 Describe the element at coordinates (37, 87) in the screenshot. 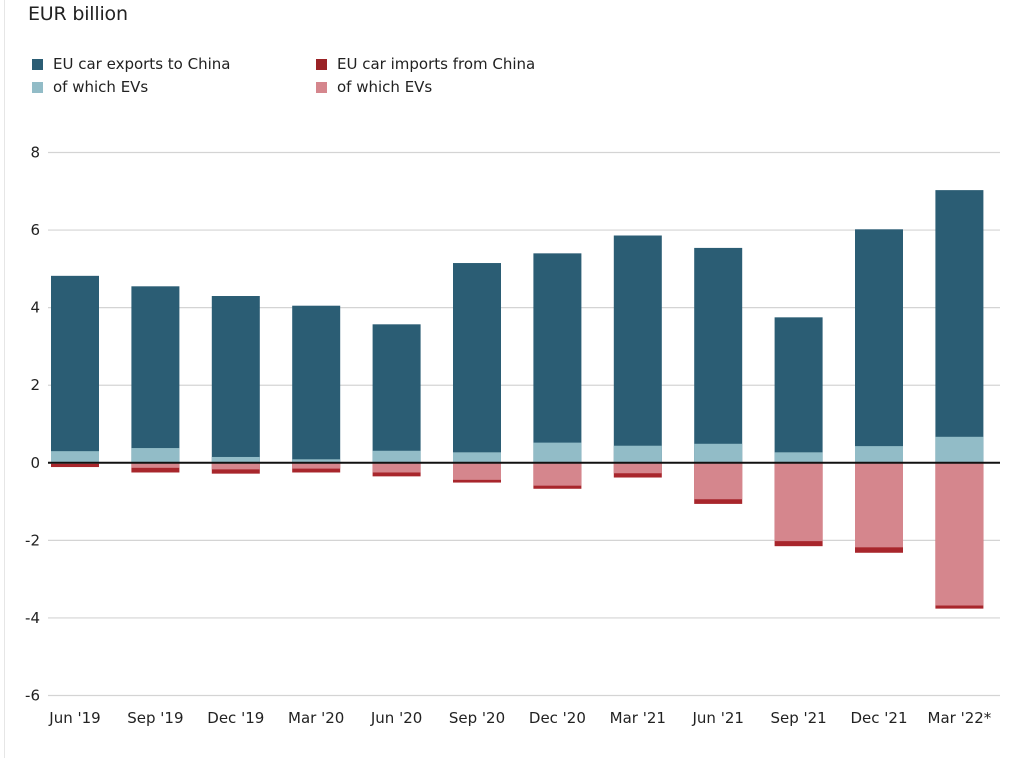

I see `legend-swatch-exports-evs` at that location.